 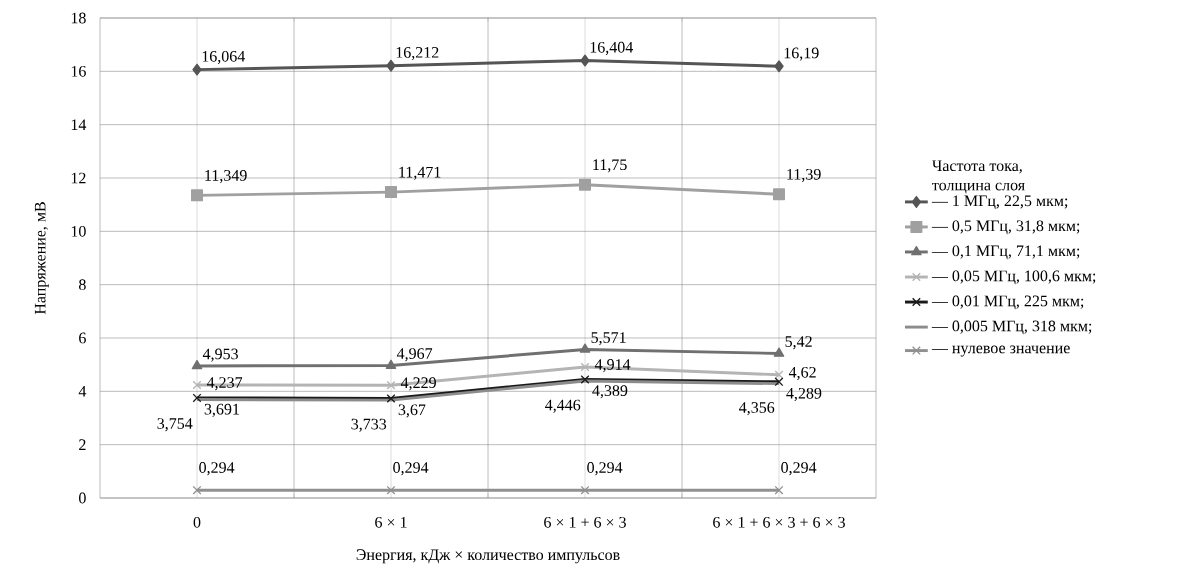 What do you see at coordinates (417, 54) in the screenshot?
I see `data-label: 16,212` at bounding box center [417, 54].